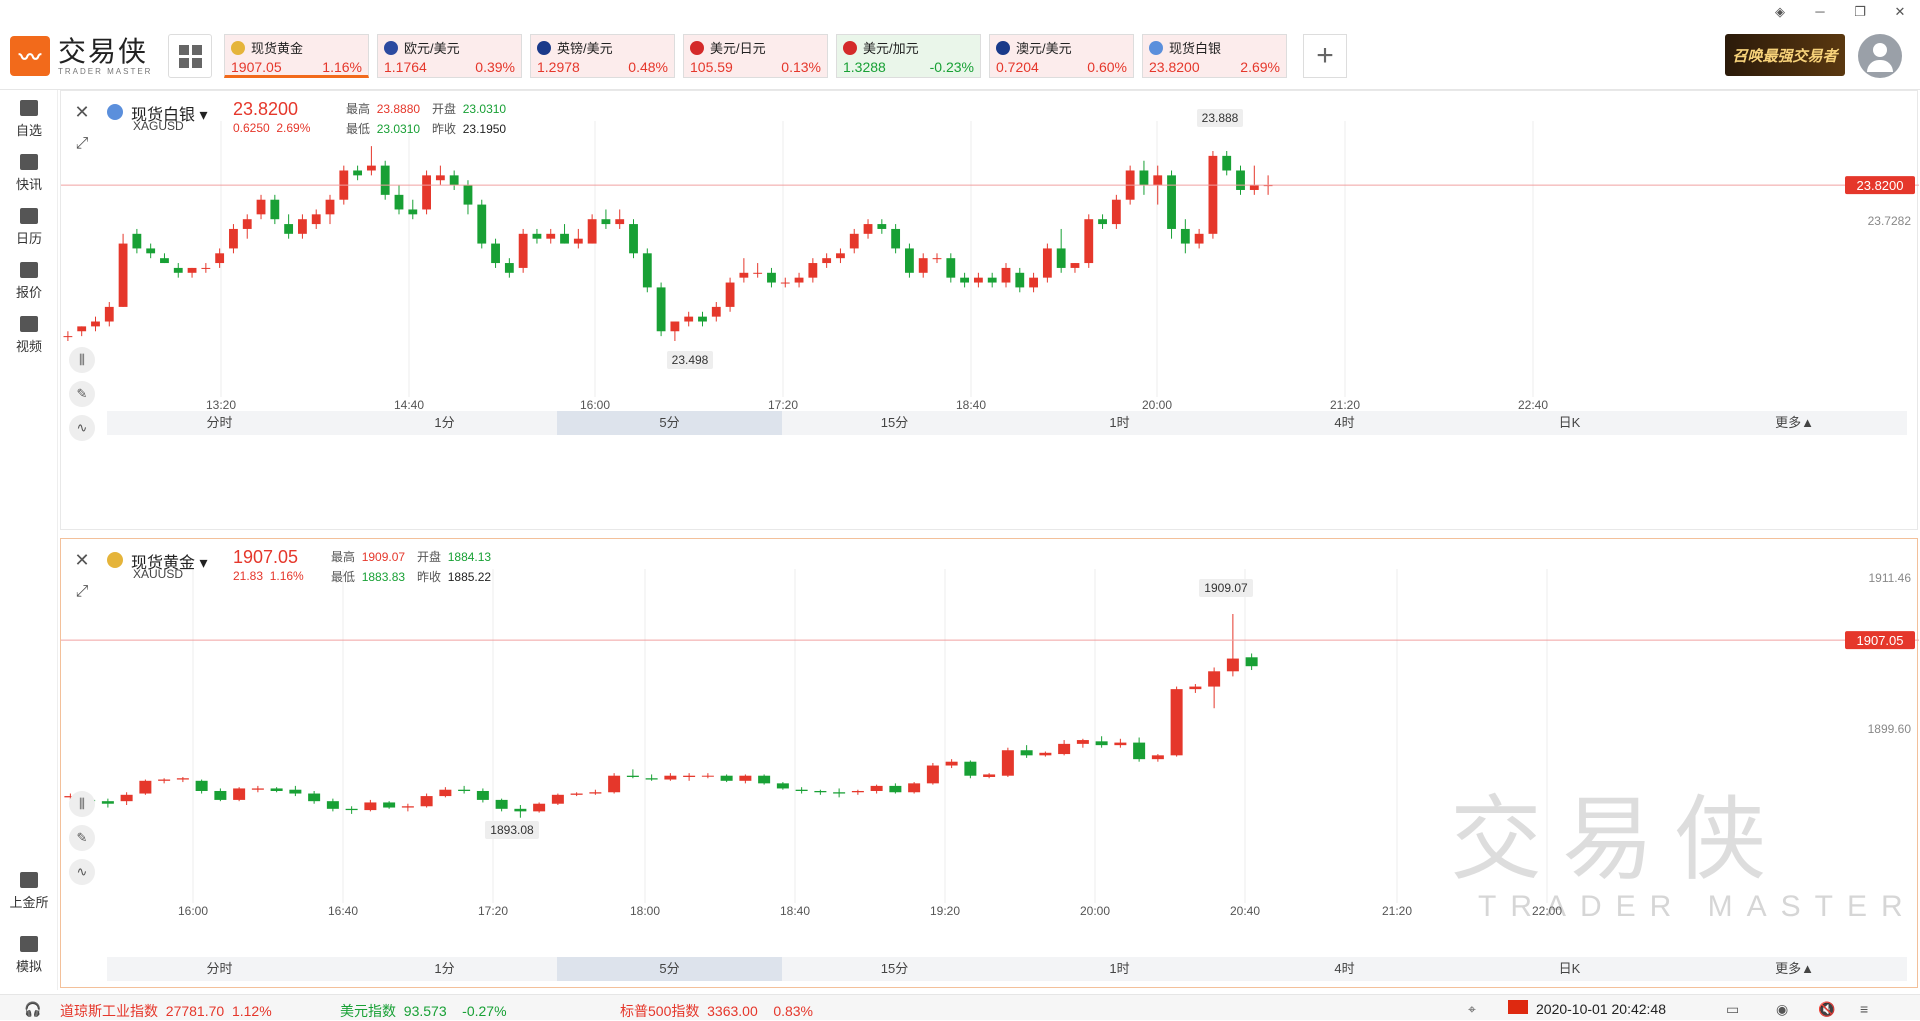 Image resolution: width=1920 pixels, height=1021 pixels. I want to click on user-avatar, so click(1880, 56).